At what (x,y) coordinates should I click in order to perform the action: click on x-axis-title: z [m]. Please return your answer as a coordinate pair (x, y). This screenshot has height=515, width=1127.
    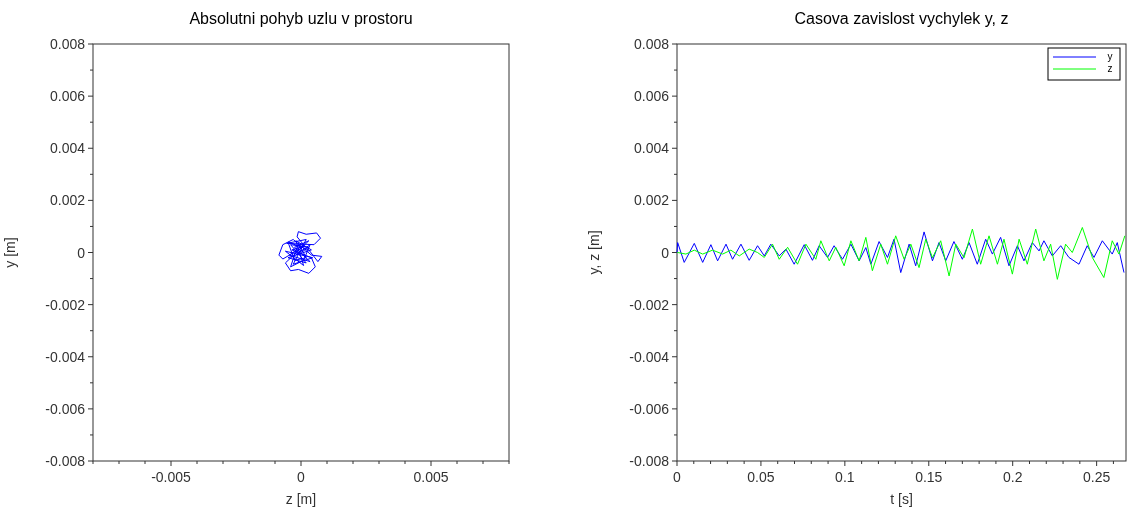
    Looking at the image, I should click on (301, 499).